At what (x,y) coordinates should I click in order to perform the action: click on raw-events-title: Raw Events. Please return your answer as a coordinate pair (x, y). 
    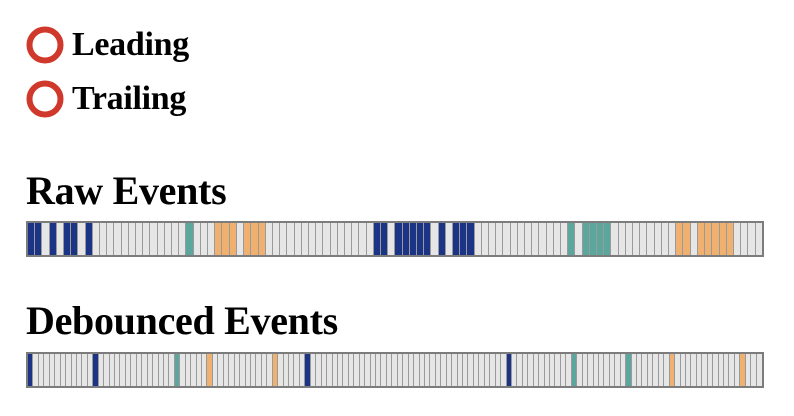
    Looking at the image, I should click on (126, 190).